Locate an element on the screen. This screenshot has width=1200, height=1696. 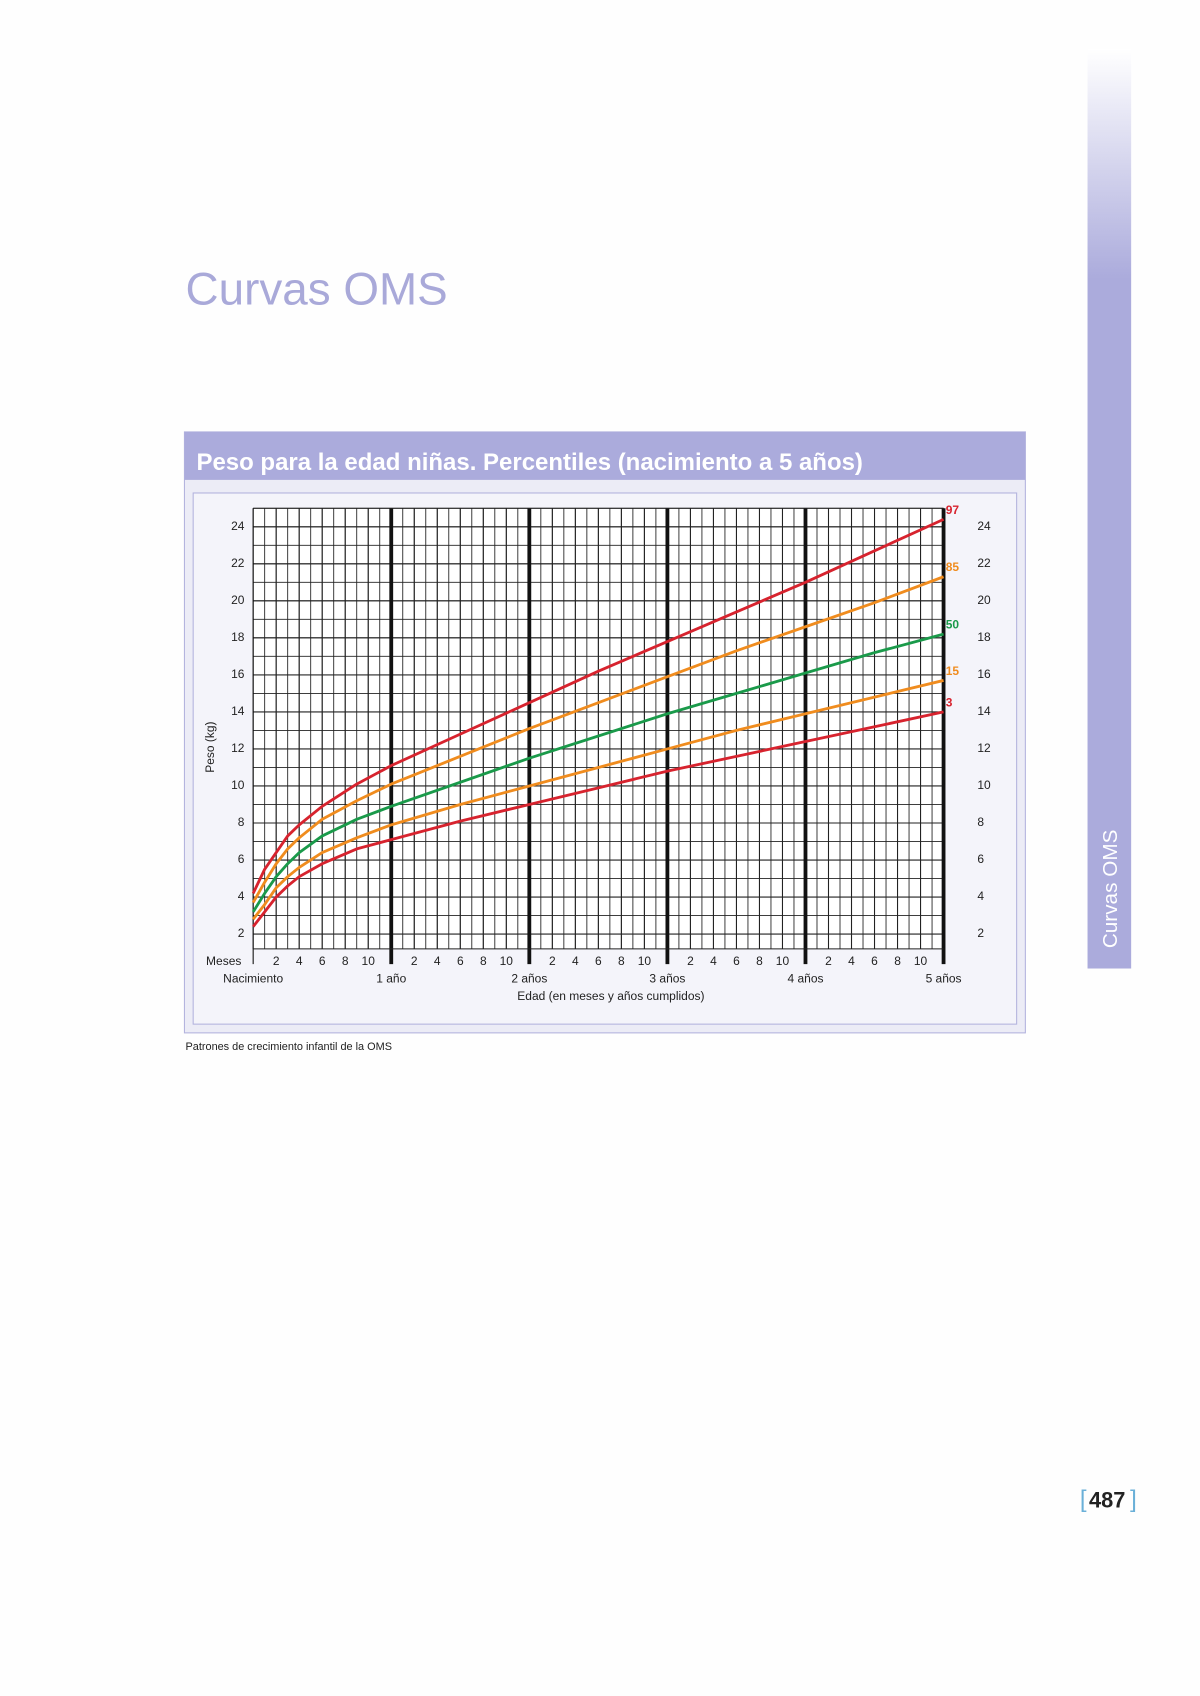
y2-tick-label: 12 is located at coordinates (984, 748).